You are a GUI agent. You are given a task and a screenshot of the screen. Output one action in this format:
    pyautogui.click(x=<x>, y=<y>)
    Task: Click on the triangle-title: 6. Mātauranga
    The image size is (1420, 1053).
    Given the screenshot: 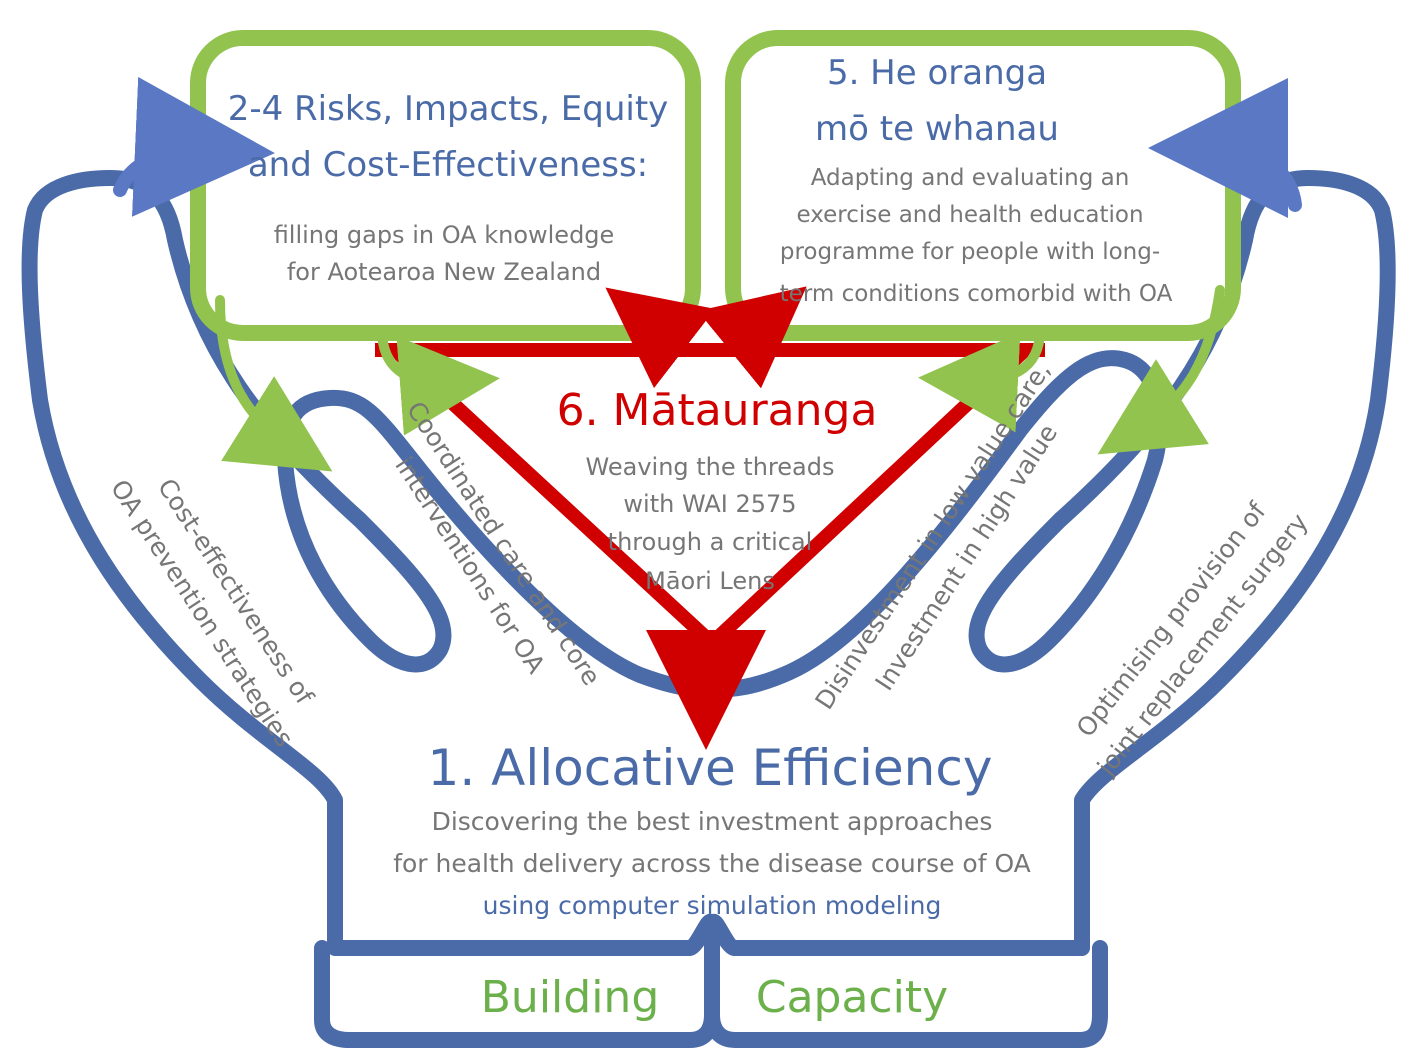 What is the action you would take?
    pyautogui.click(x=717, y=410)
    